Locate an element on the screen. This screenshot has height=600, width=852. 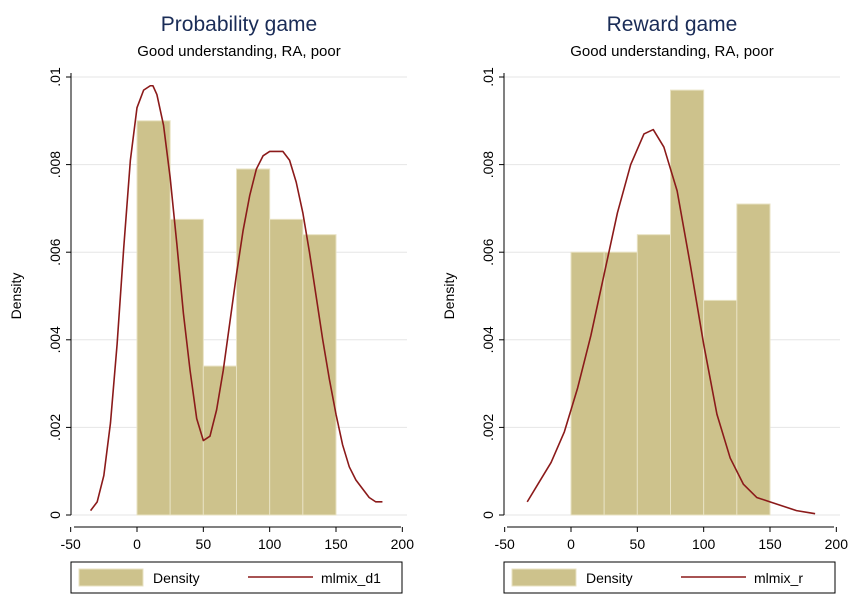
chart-title: Probability game is located at coordinates (239, 24).